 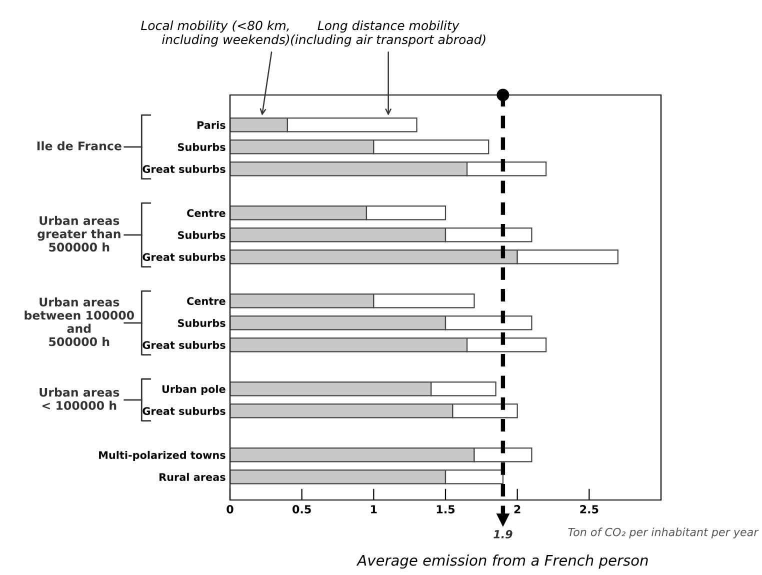 I want to click on x-tick-label: 0, so click(x=230, y=509).